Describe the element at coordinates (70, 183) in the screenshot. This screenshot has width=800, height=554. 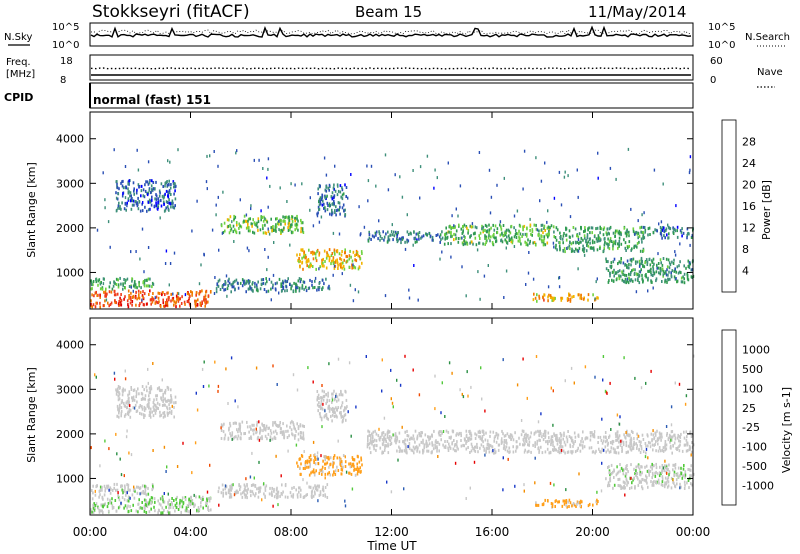
I see `y-tick-label: 3000` at that location.